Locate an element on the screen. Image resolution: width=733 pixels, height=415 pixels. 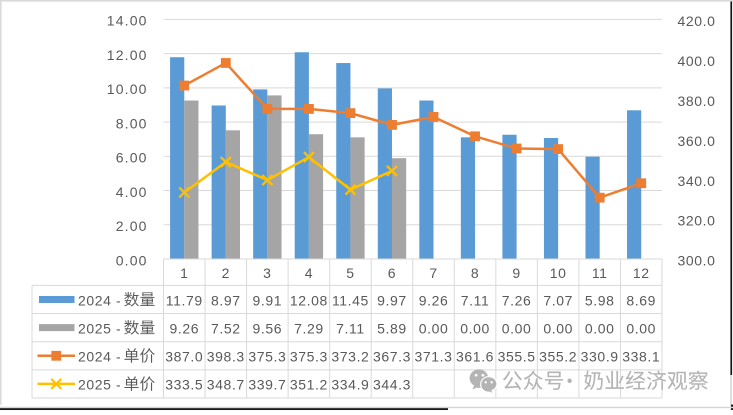
svg-text: 8 is located at coordinates (475, 273).